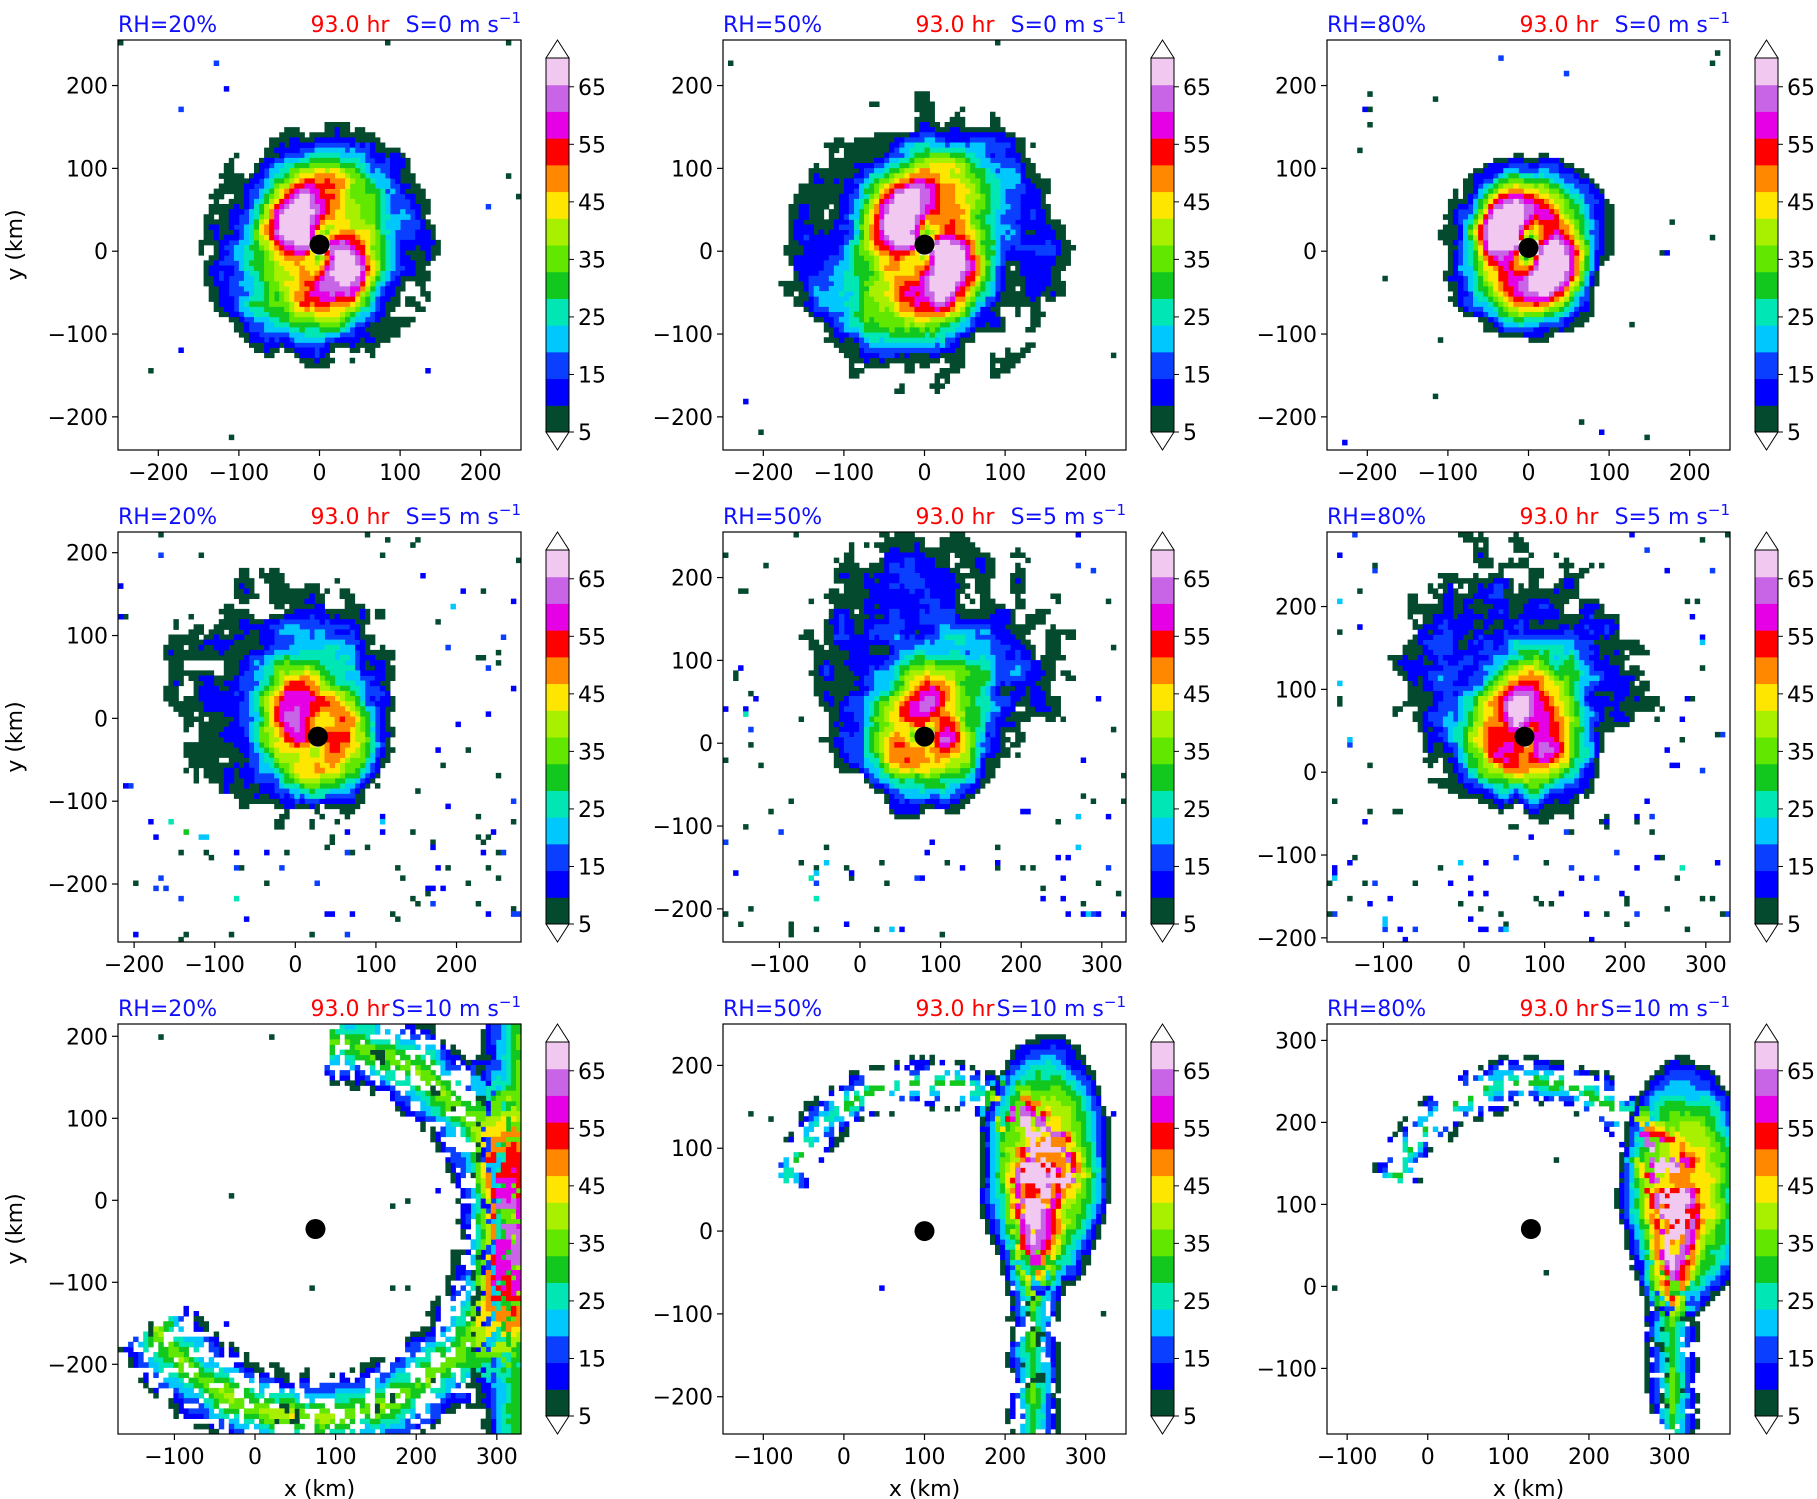 Image resolution: width=1817 pixels, height=1499 pixels. I want to click on shear-text: S=0 m s, so click(1661, 25).